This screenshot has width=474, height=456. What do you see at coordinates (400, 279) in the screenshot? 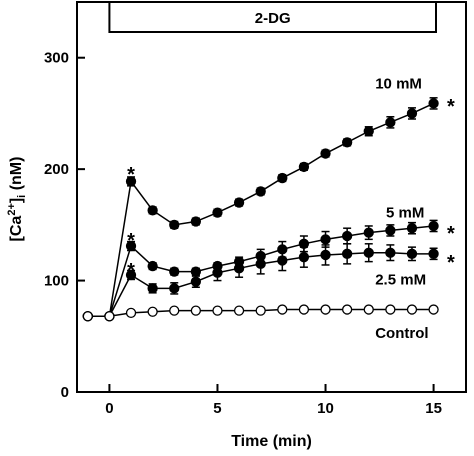
I see `series-label: 2.5 mM` at bounding box center [400, 279].